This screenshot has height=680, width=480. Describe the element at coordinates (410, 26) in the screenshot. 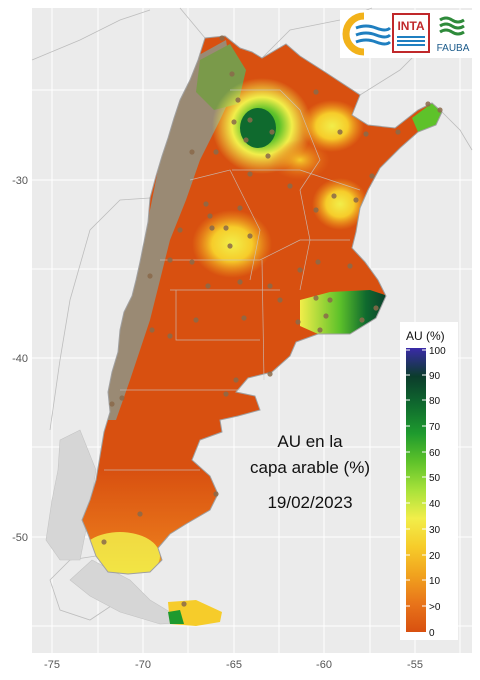

I see `inta-logo-text: INTA` at that location.